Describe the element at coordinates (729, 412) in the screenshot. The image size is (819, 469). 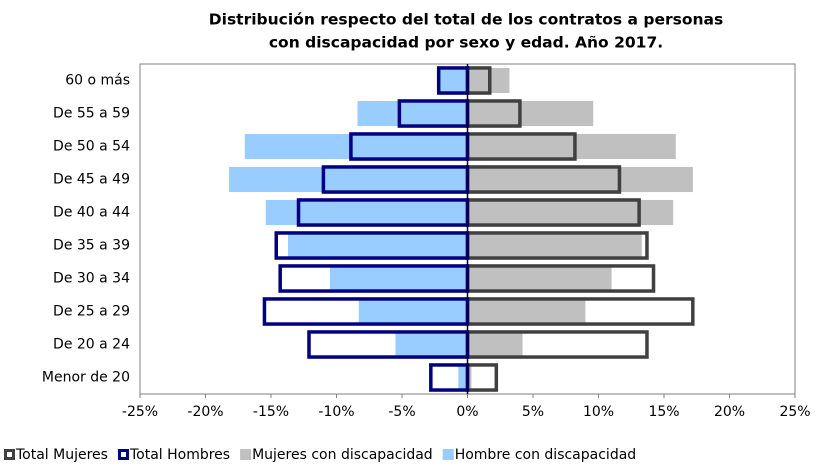
I see `x-tick-label: 20%` at that location.